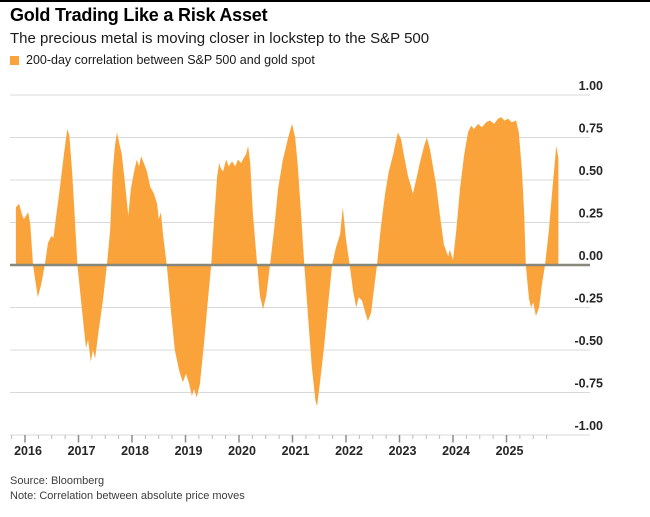 This screenshot has height=517, width=650. Describe the element at coordinates (589, 426) in the screenshot. I see `y-axis-label: -1.00` at that location.